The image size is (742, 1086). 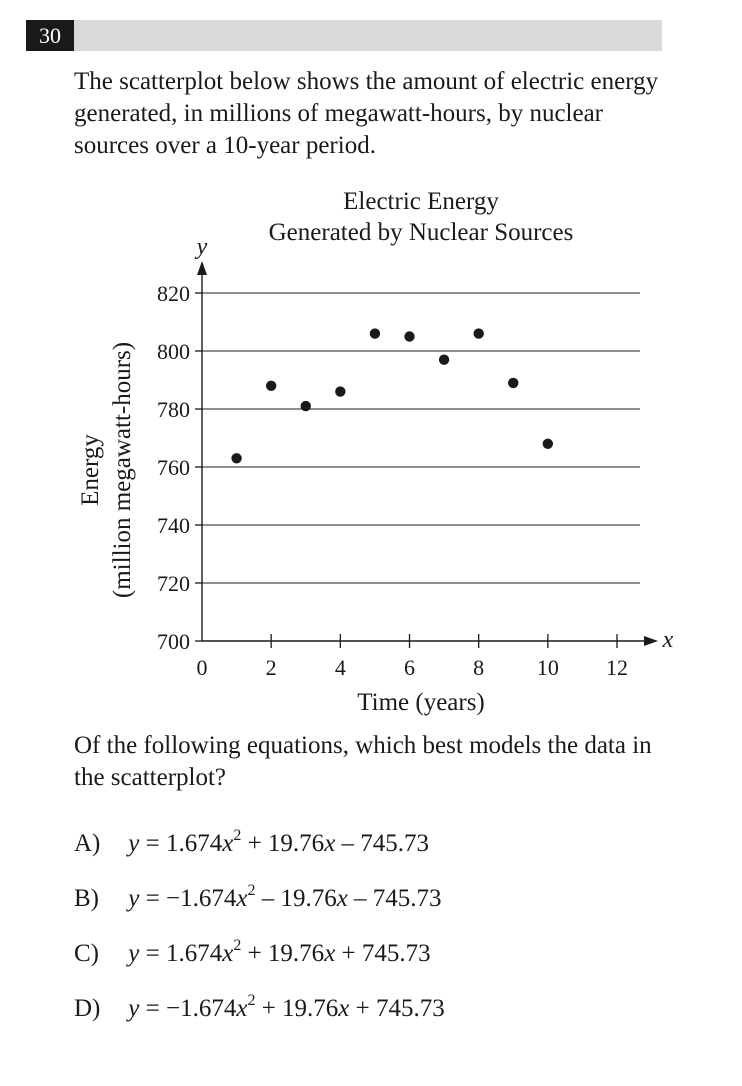 What do you see at coordinates (173, 583) in the screenshot?
I see `y-tick-label: 720` at bounding box center [173, 583].